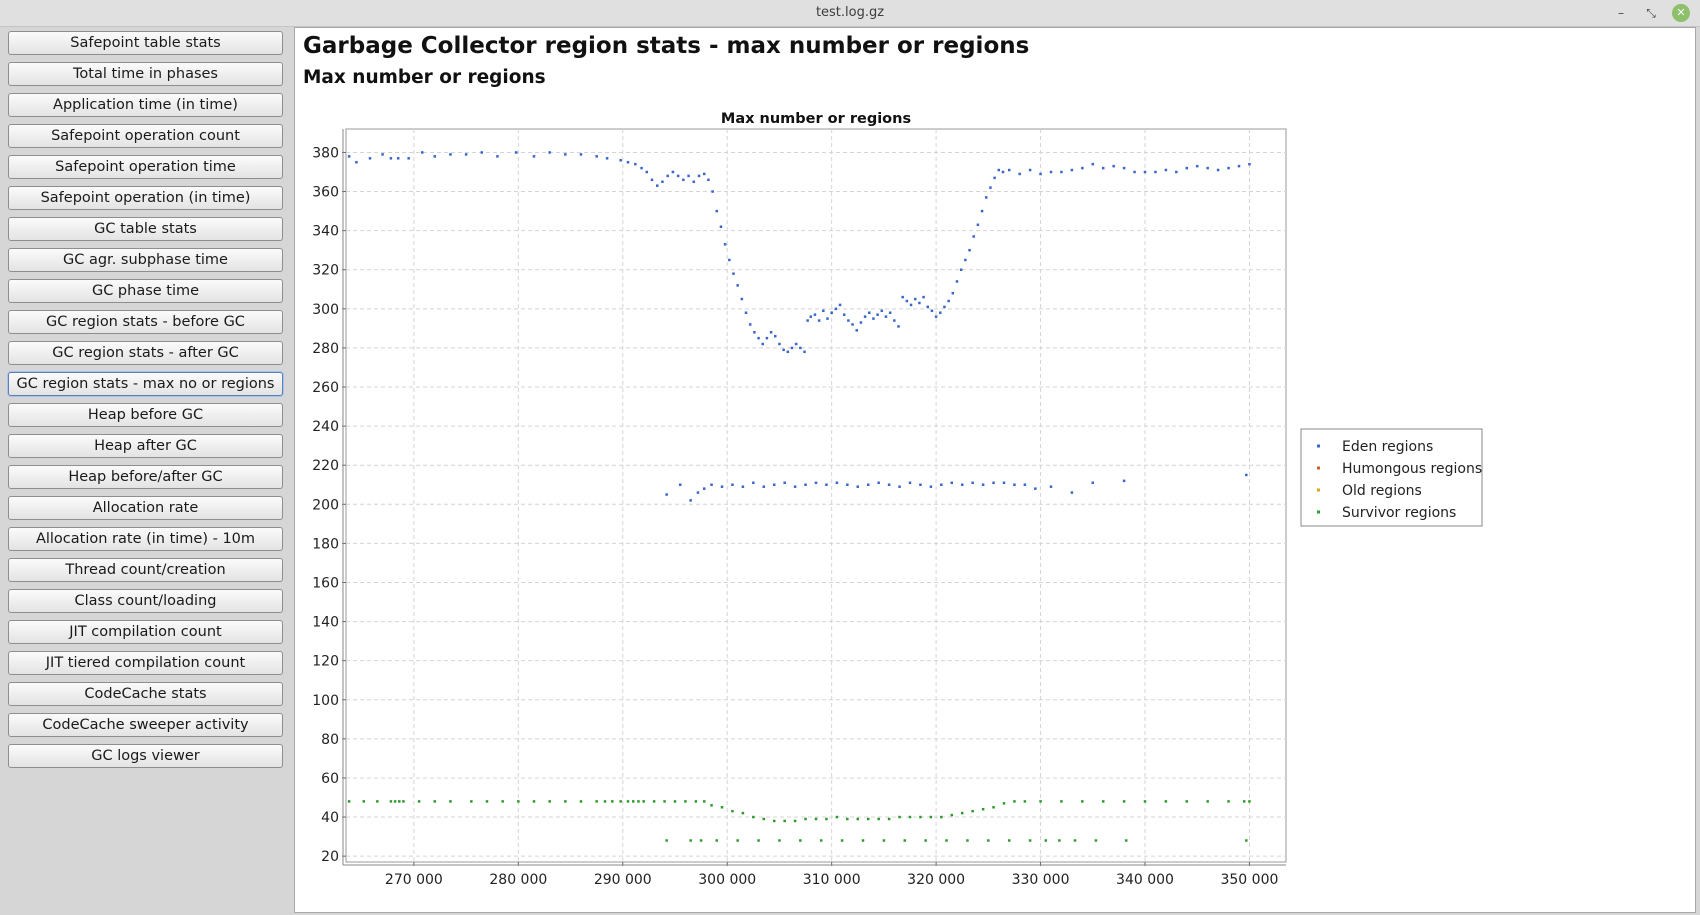 This screenshot has width=1700, height=915. I want to click on sidebar-item-allocation-rate: Allocation rate, so click(145, 508).